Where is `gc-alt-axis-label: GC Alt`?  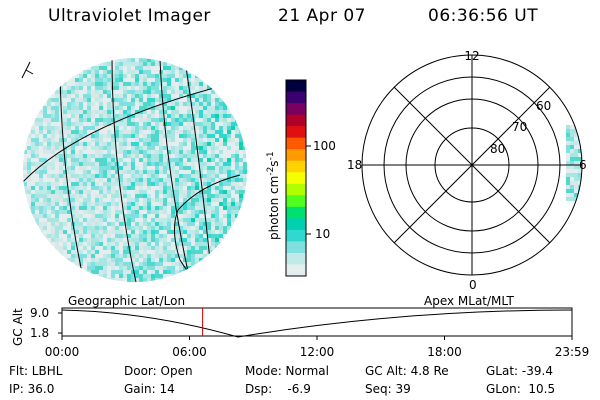
gc-alt-axis-label: GC Alt is located at coordinates (18, 327).